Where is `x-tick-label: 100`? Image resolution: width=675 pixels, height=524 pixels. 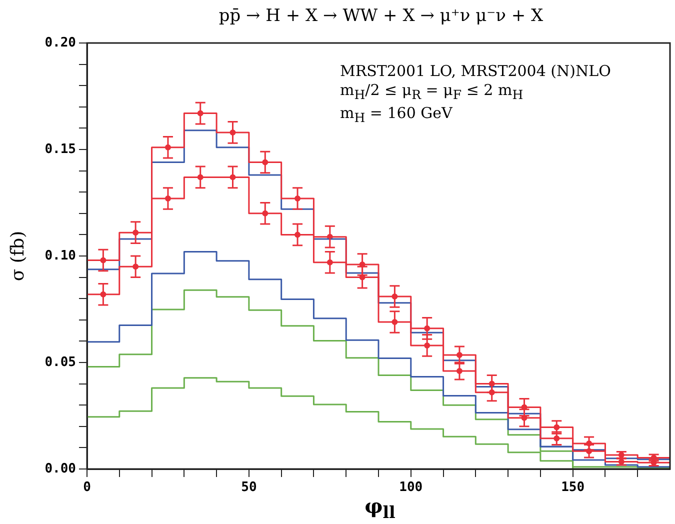
x-tick-label: 100 is located at coordinates (411, 488).